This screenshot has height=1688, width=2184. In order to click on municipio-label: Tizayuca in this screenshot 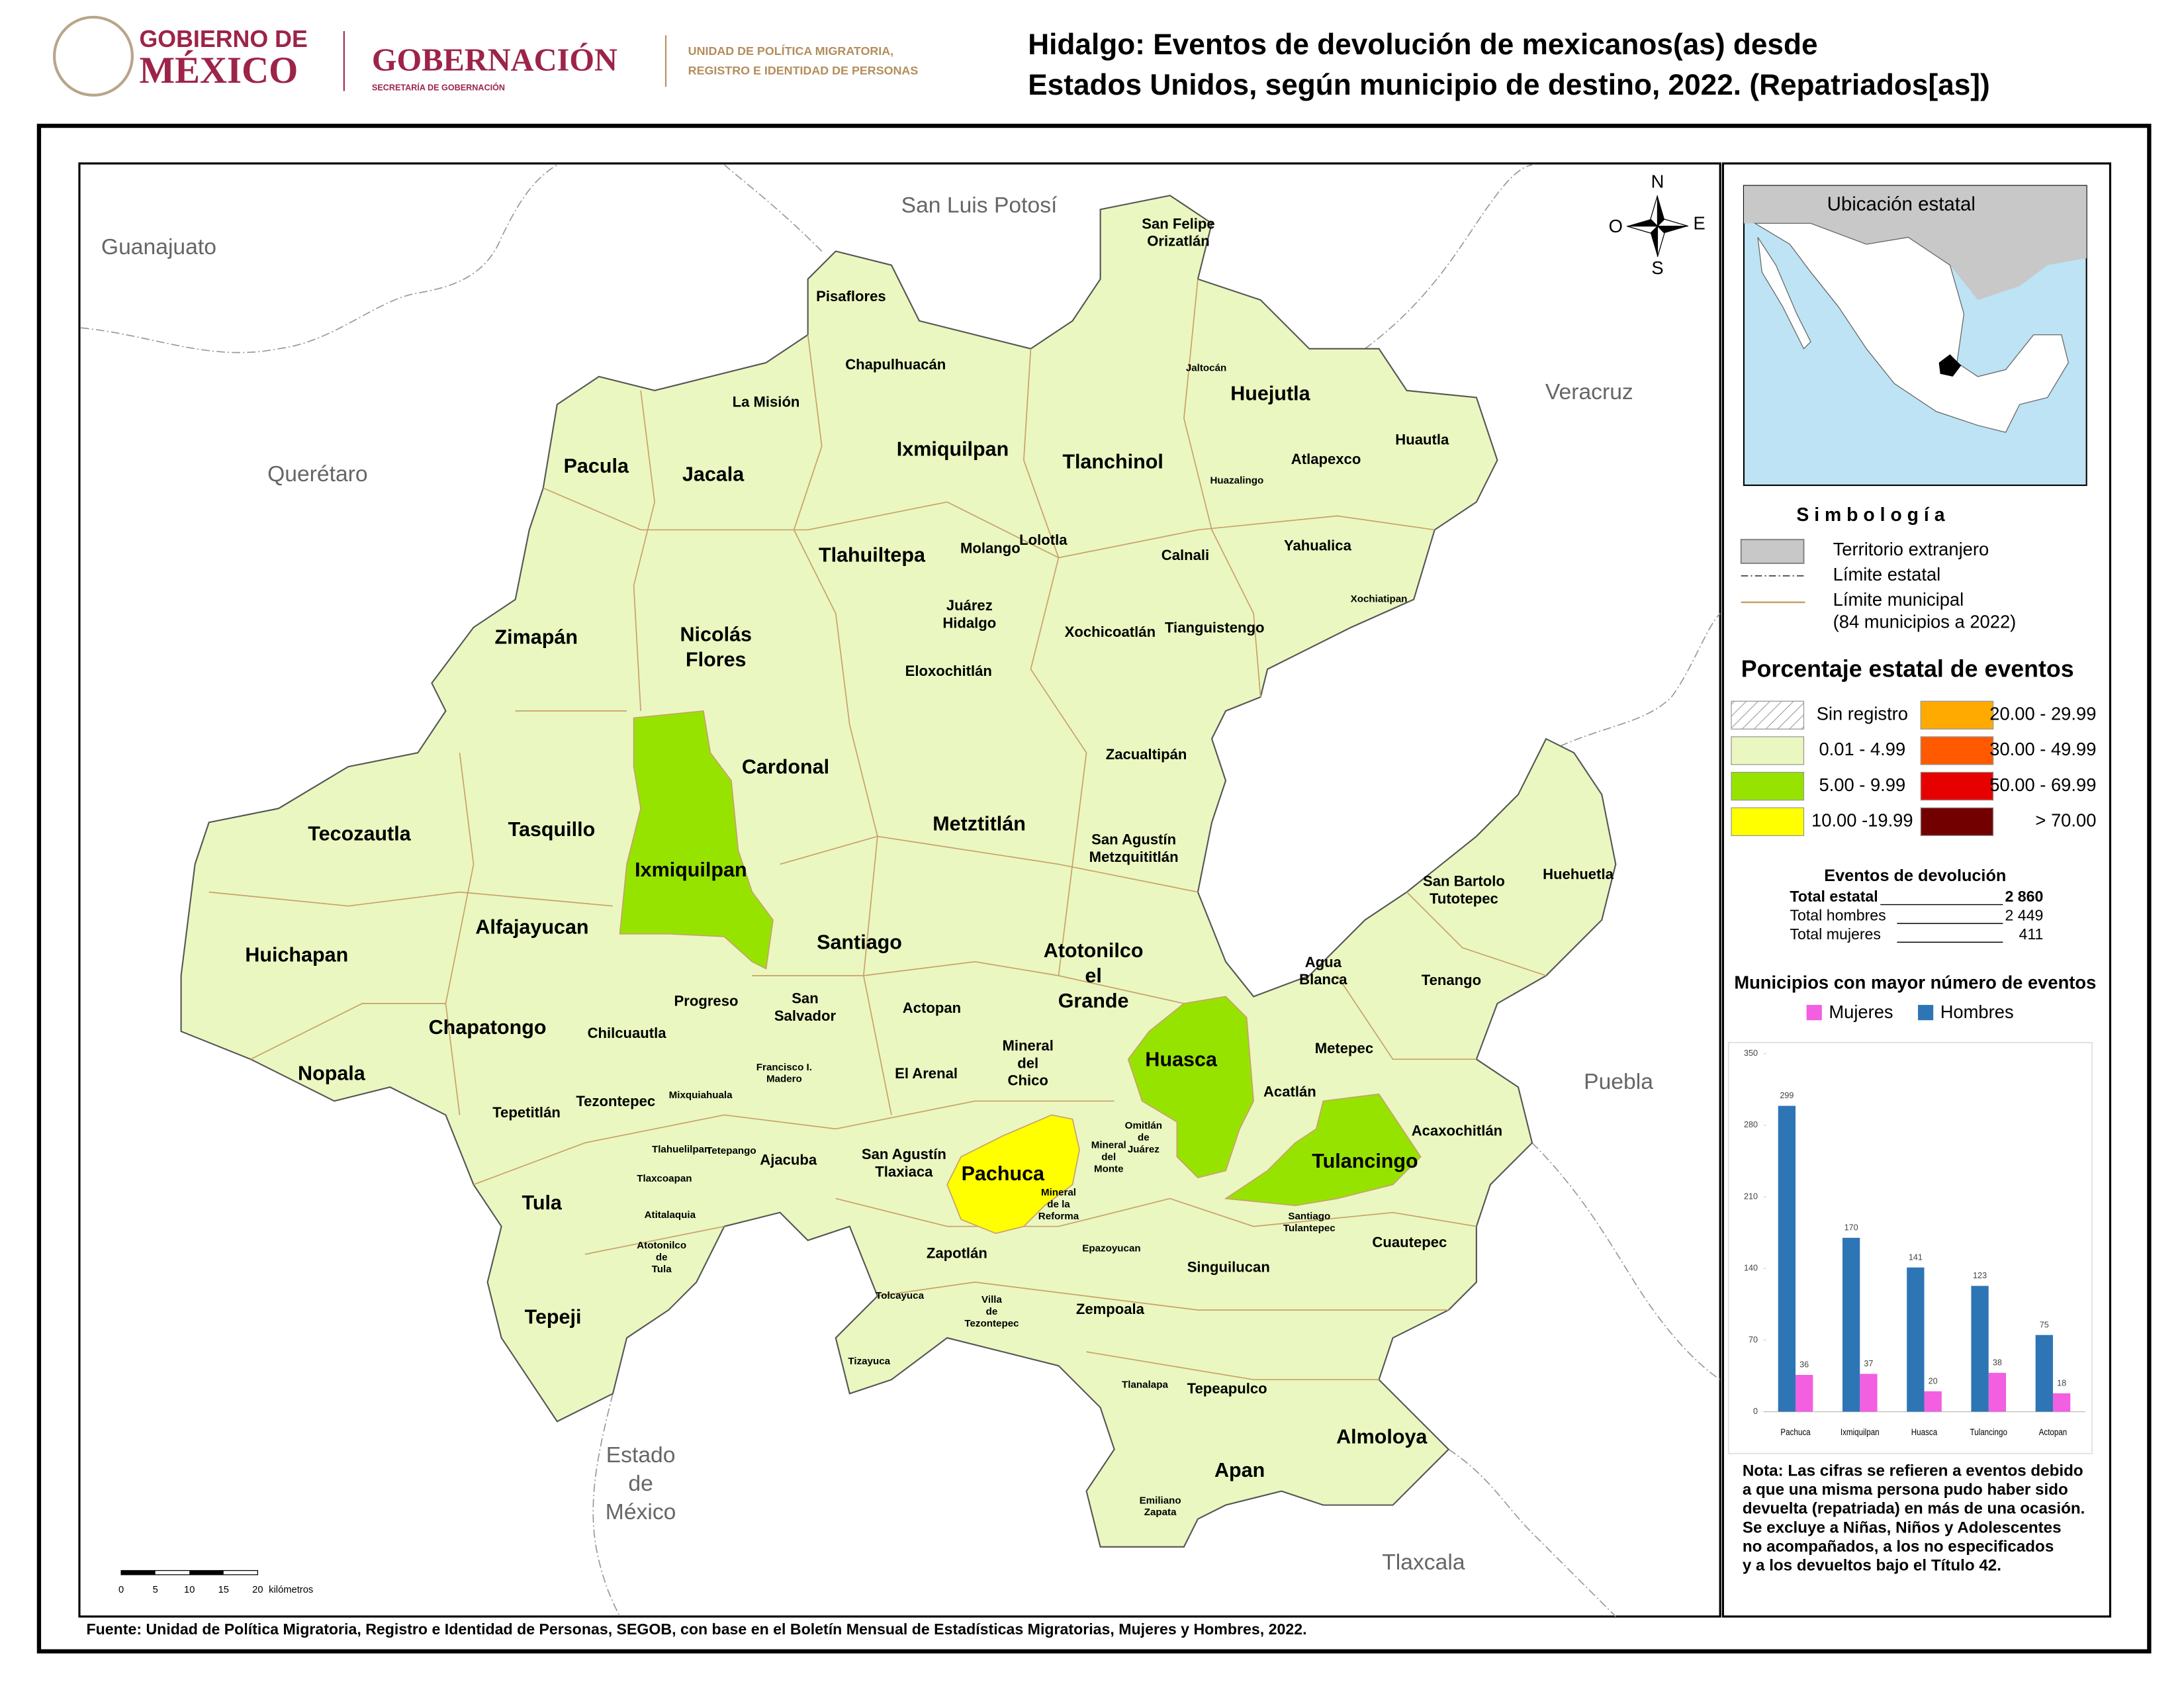, I will do `click(869, 1361)`.